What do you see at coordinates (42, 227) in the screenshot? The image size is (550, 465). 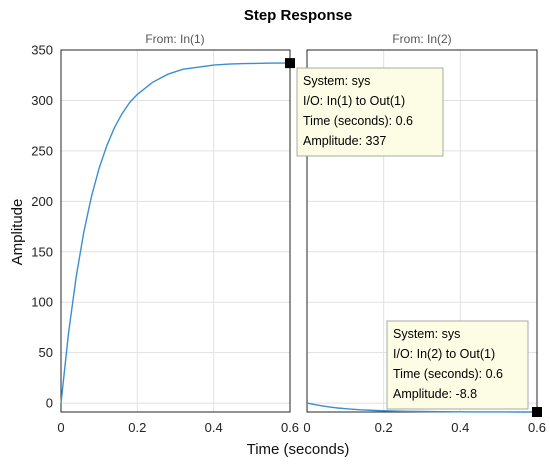 I see `y-tick-labels: 0 50 100 150 200 250 300 350` at bounding box center [42, 227].